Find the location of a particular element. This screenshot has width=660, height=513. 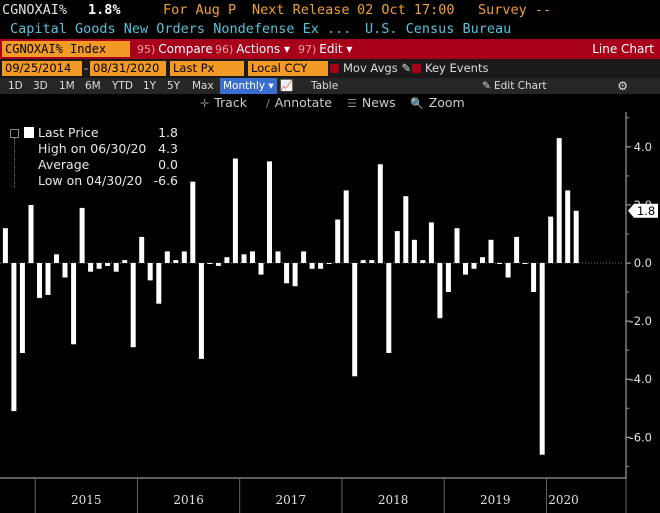

edit-button: 97) Edit ▾ is located at coordinates (325, 49).